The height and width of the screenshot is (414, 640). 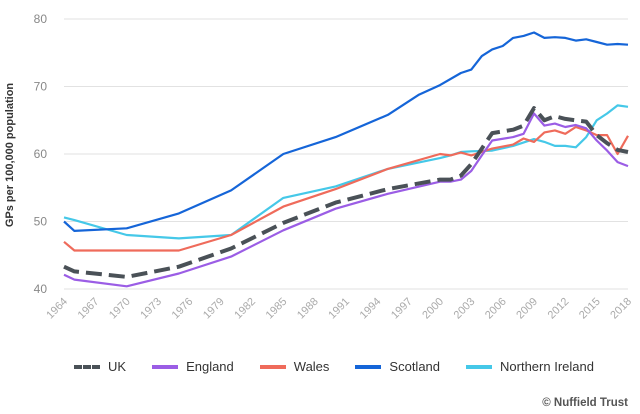 What do you see at coordinates (590, 309) in the screenshot?
I see `x-tick-label: 2015` at bounding box center [590, 309].